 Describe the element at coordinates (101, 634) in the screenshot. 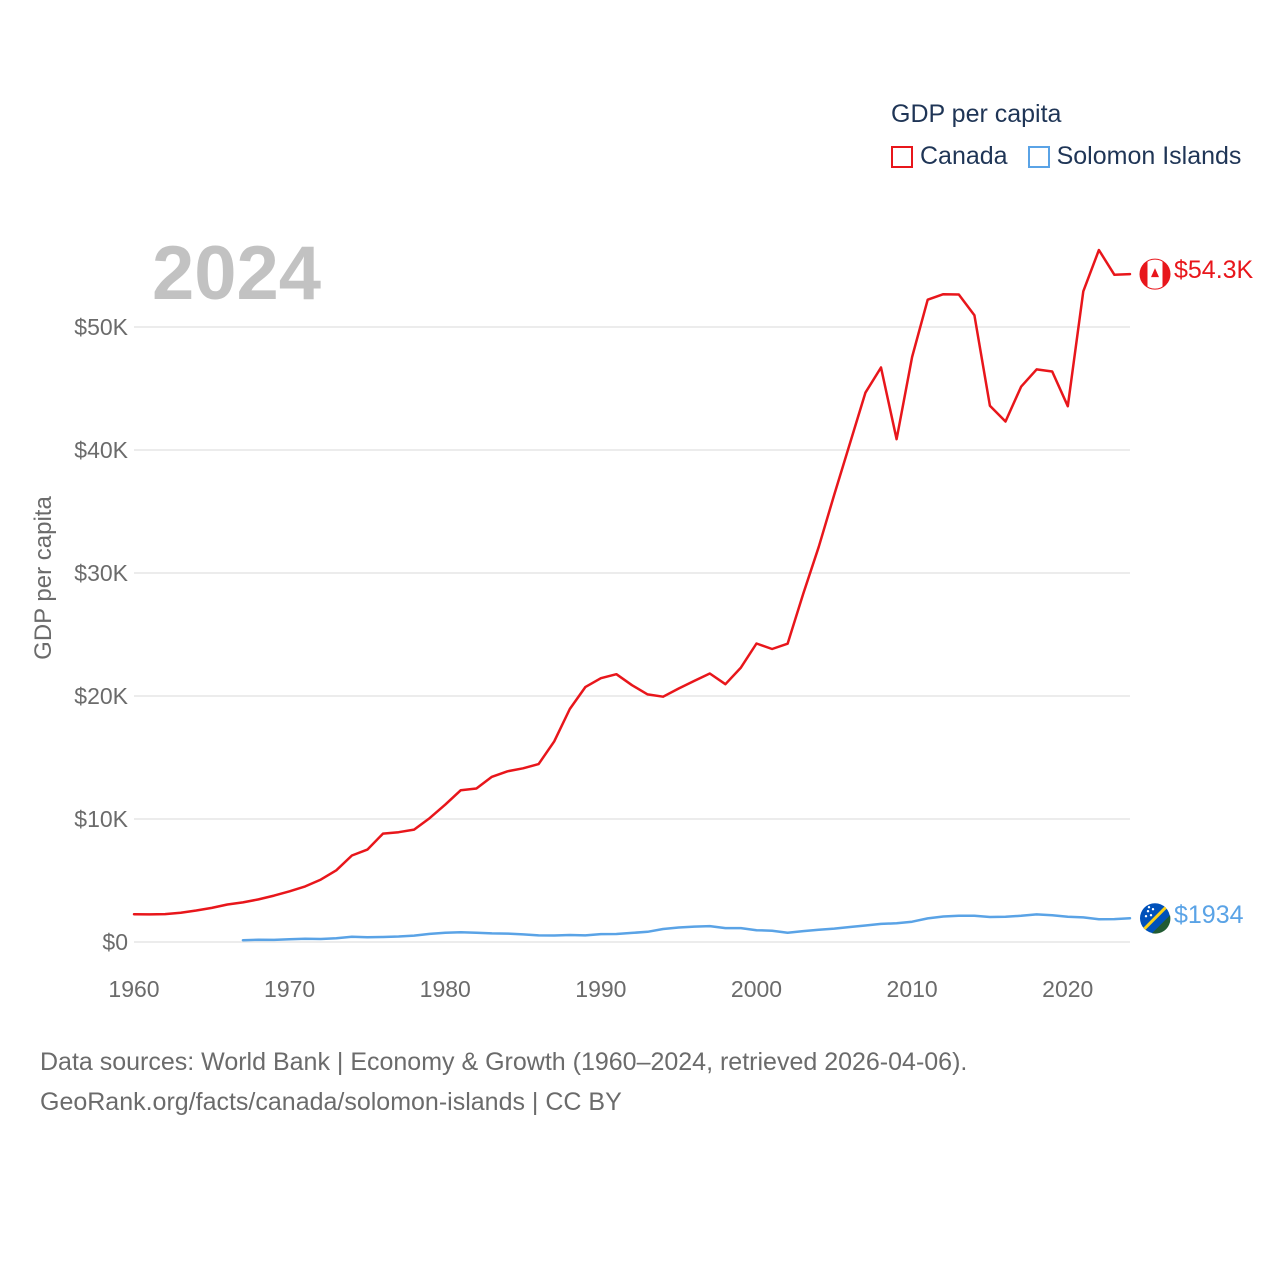

I see `y-axis-ticks: $0 $10K $20K $30K $40K $50K` at that location.